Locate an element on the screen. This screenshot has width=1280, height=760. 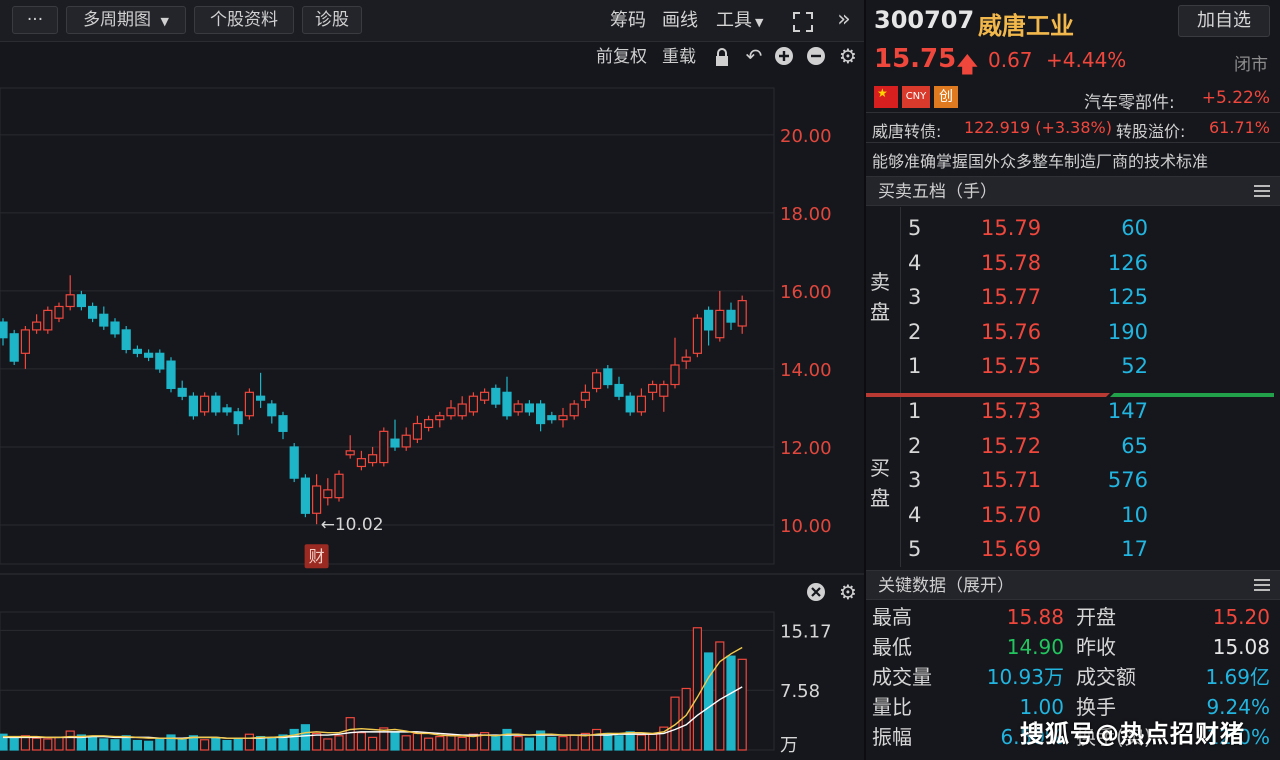
chips-button: 筹码 is located at coordinates (628, 20).